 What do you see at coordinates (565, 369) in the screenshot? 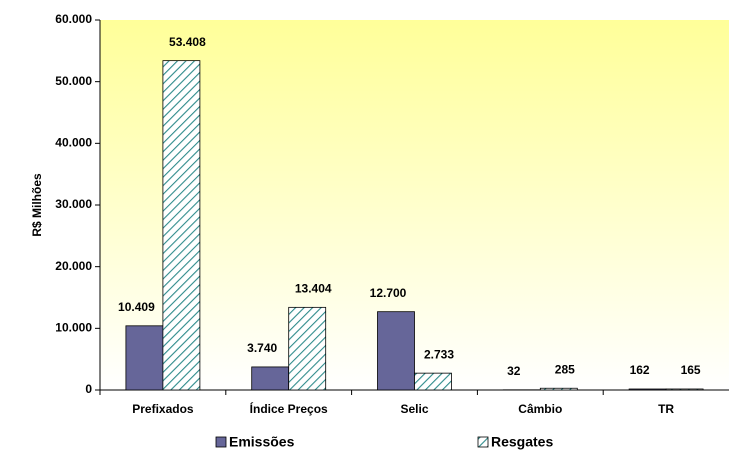
I see `value-label: 285` at bounding box center [565, 369].